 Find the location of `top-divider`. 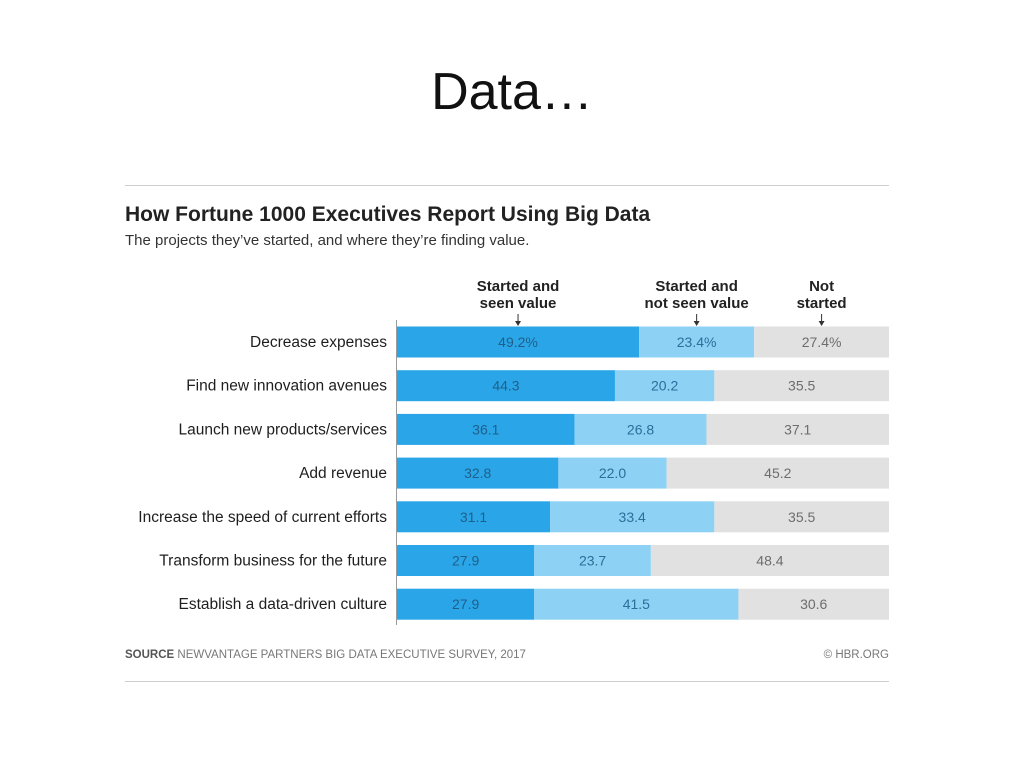

top-divider is located at coordinates (507, 185).